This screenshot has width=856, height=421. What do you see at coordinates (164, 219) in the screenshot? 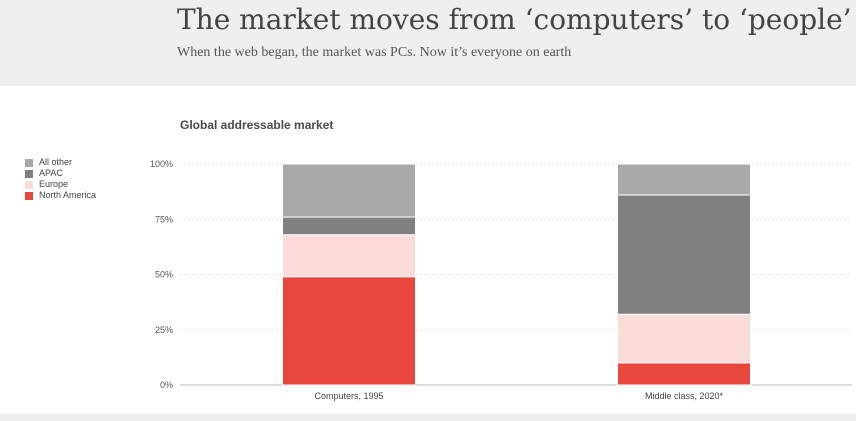
I see `y-tick-label: 75%` at bounding box center [164, 219].